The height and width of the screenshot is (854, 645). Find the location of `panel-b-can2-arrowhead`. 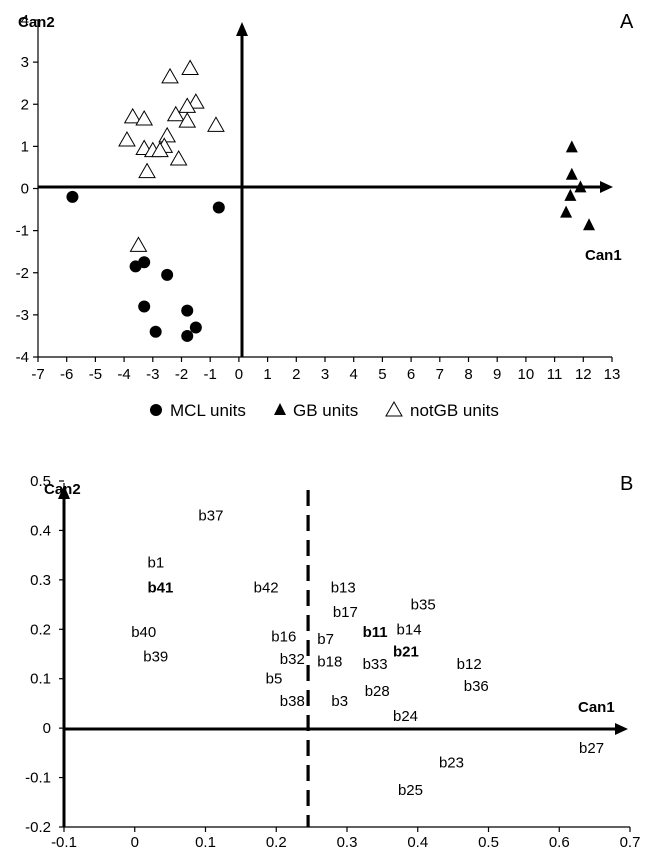

panel-b-can2-arrowhead is located at coordinates (64, 492).